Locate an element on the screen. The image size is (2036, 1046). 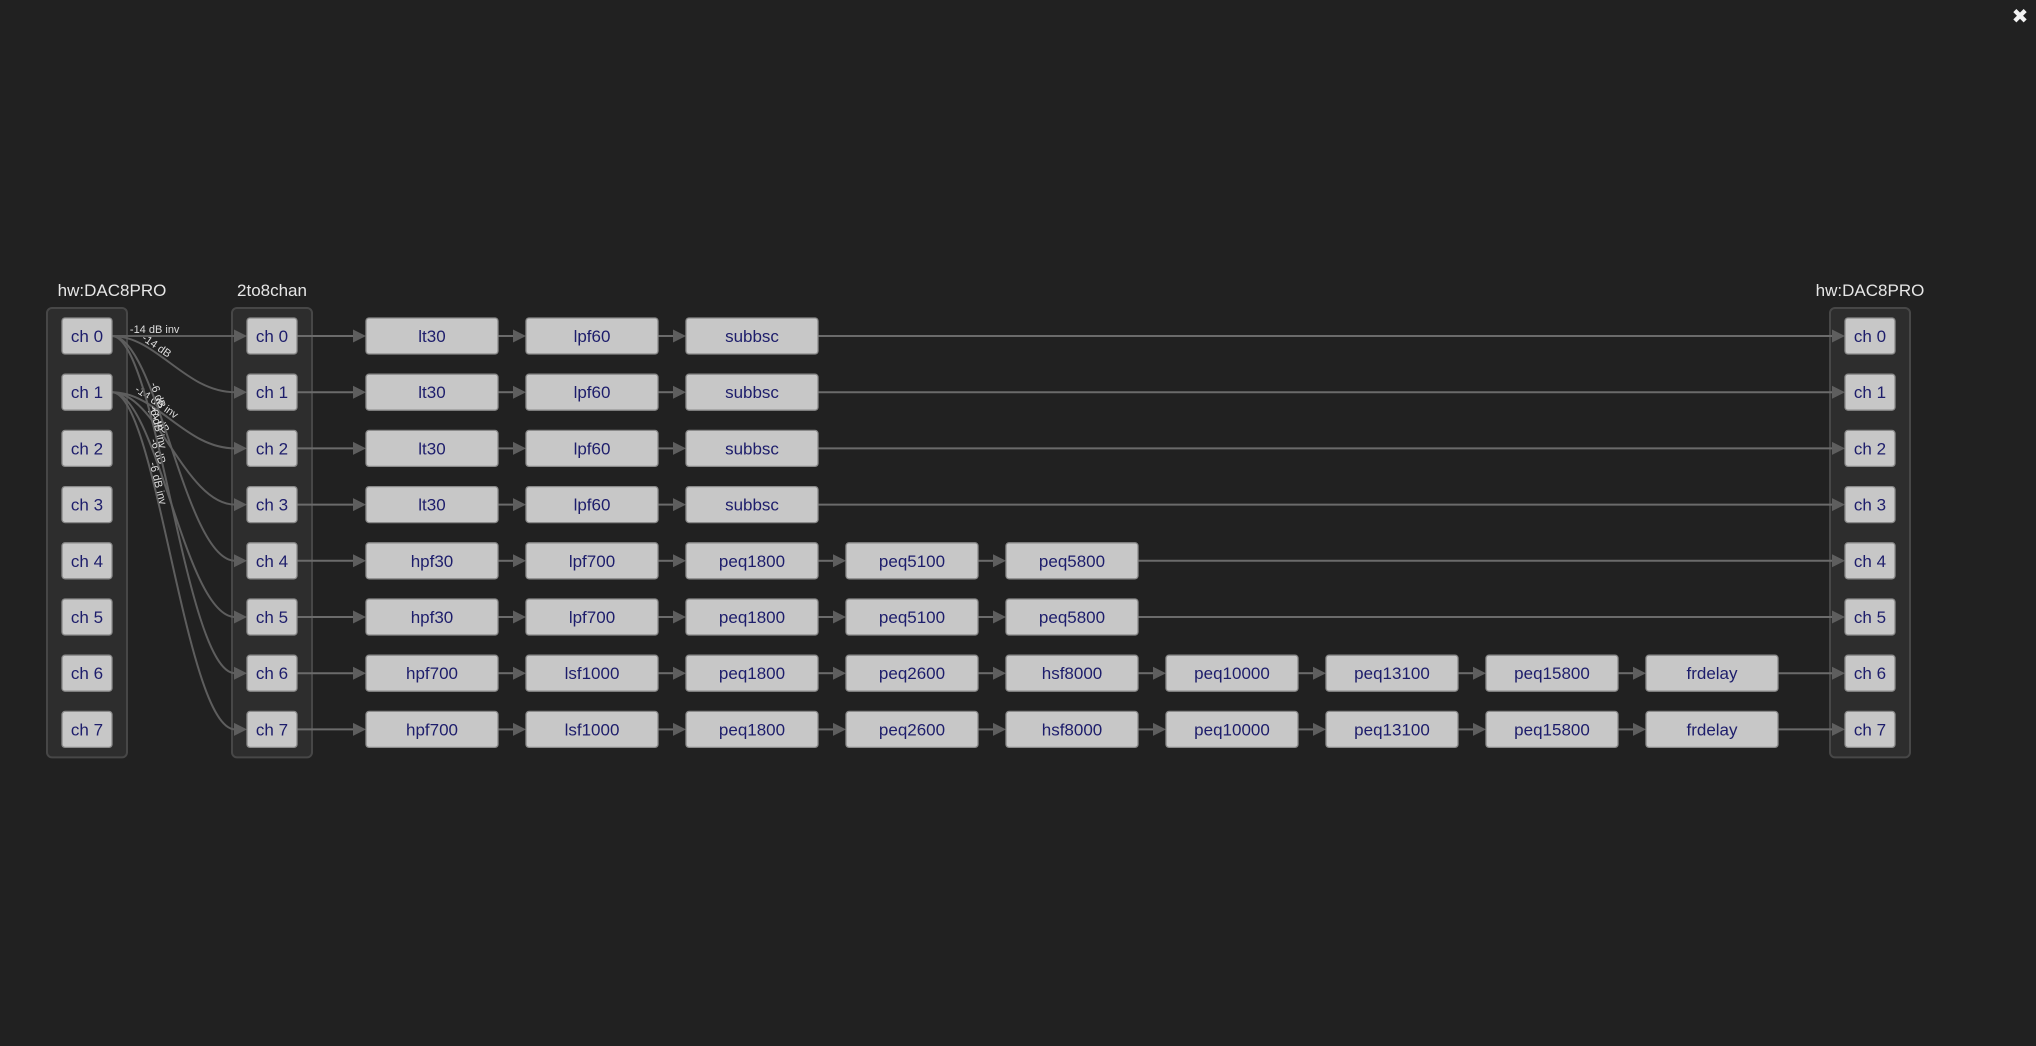
filter-hpf30-row5-node-box is located at coordinates (432, 617).